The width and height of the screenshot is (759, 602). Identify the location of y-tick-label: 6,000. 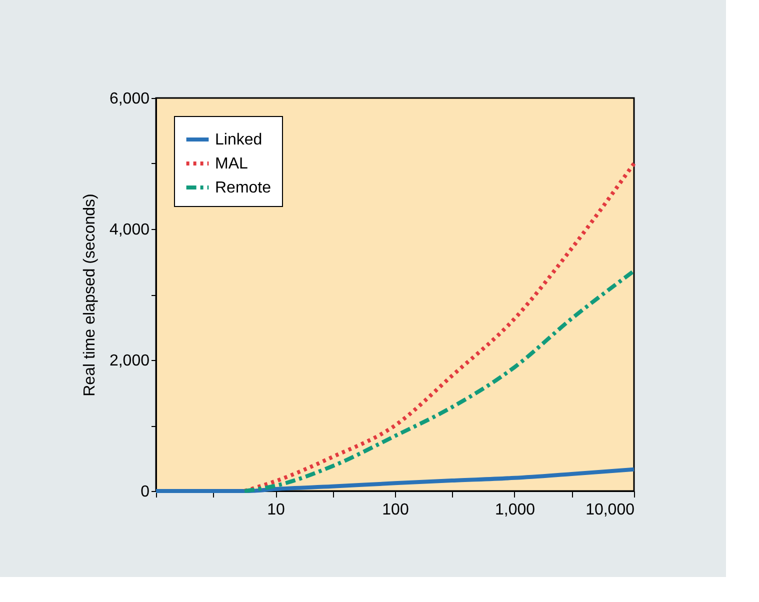
(129, 99).